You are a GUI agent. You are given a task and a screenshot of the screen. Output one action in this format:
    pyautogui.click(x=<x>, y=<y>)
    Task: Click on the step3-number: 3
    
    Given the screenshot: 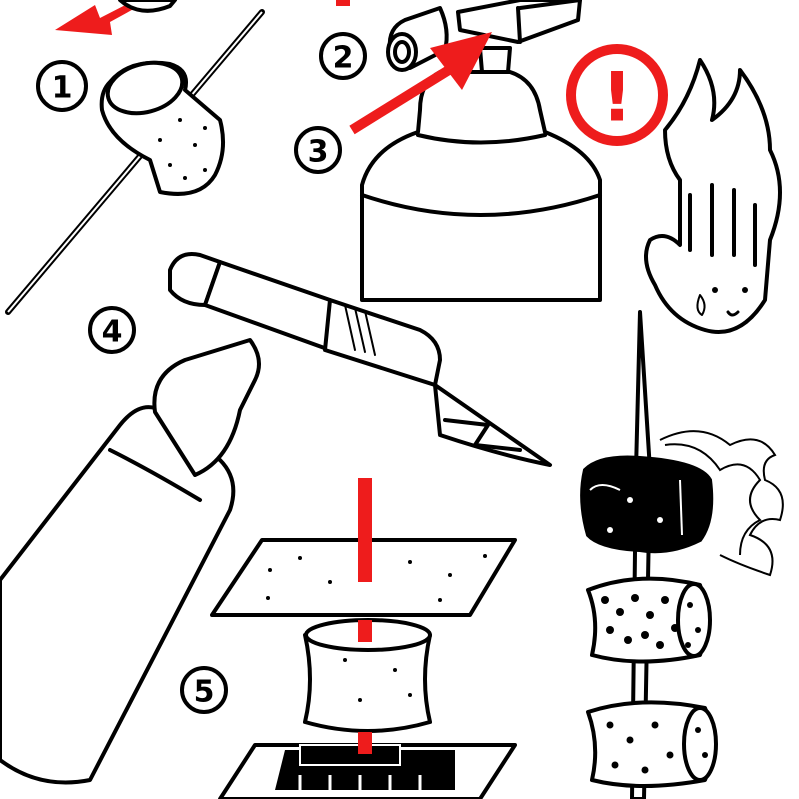 What is the action you would take?
    pyautogui.click(x=318, y=152)
    